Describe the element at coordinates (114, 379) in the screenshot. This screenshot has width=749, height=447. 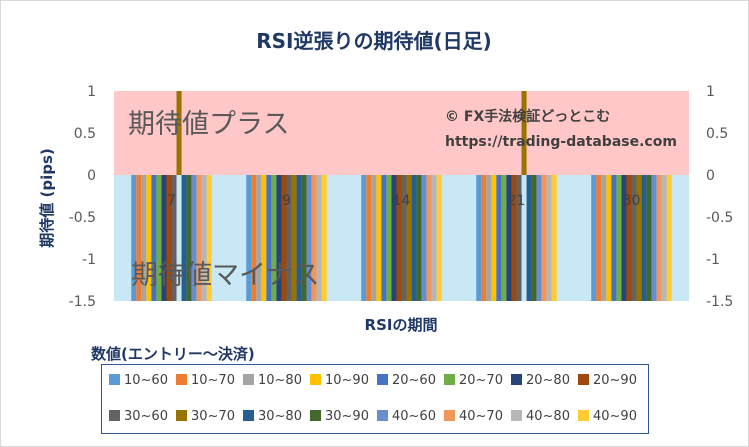
I see `legend-swatch-10~60` at that location.